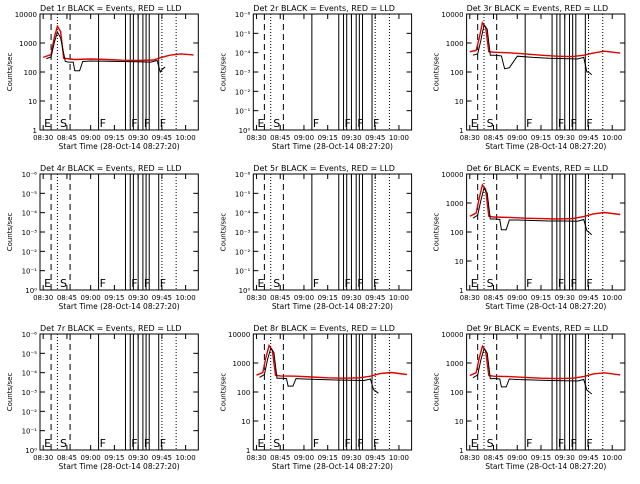 The image size is (640, 484). Describe the element at coordinates (538, 8) in the screenshot. I see `chart-title: Det 3r BLACK = Events, RED = LLD` at that location.